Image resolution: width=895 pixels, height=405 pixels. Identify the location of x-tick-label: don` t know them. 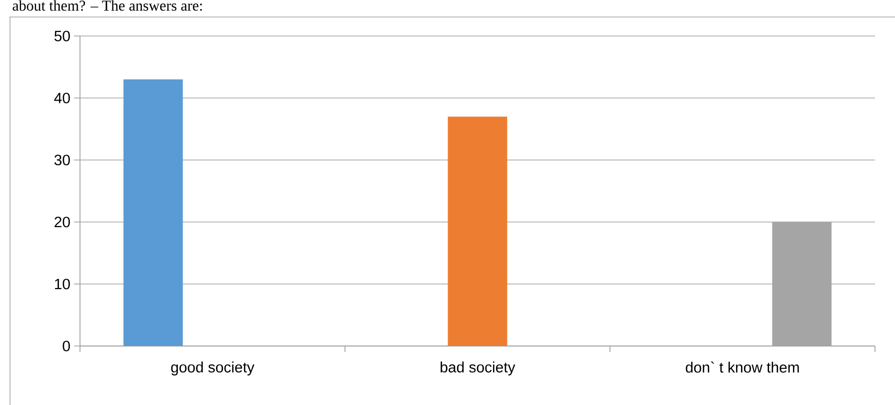
(742, 367).